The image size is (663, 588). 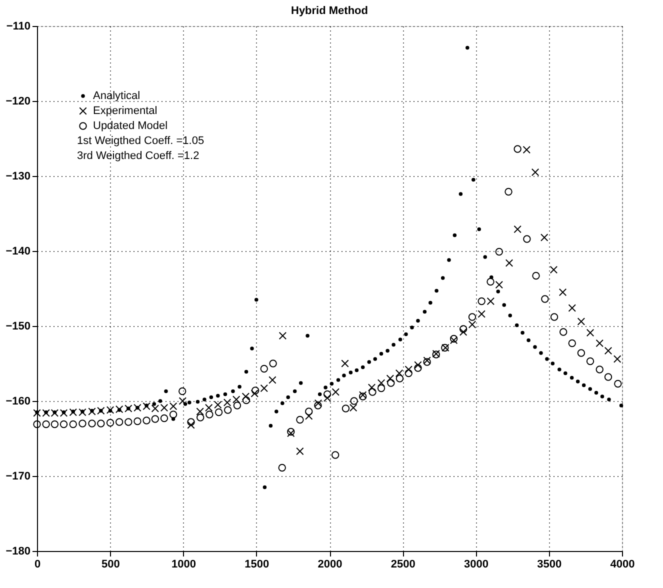 I want to click on legend-label: Analytical, so click(x=116, y=96).